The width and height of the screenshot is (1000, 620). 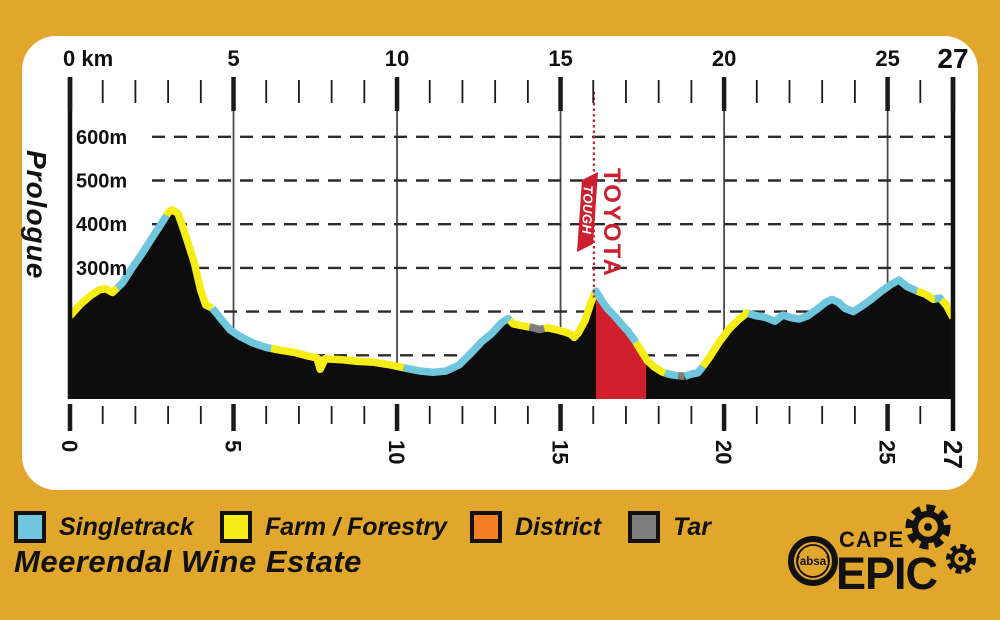 What do you see at coordinates (88, 58) in the screenshot?
I see `top-axis-label: 0 km` at bounding box center [88, 58].